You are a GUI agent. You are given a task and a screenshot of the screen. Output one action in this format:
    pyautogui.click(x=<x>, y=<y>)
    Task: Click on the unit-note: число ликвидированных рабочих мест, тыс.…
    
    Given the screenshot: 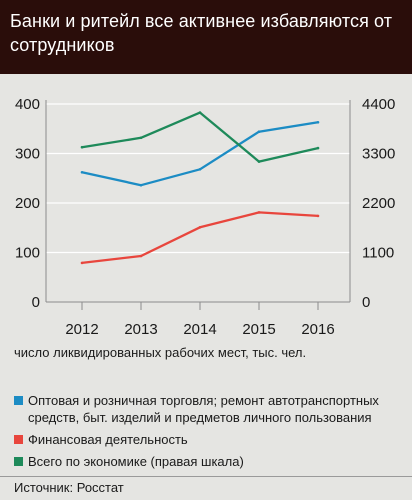 What is the action you would take?
    pyautogui.click(x=160, y=352)
    